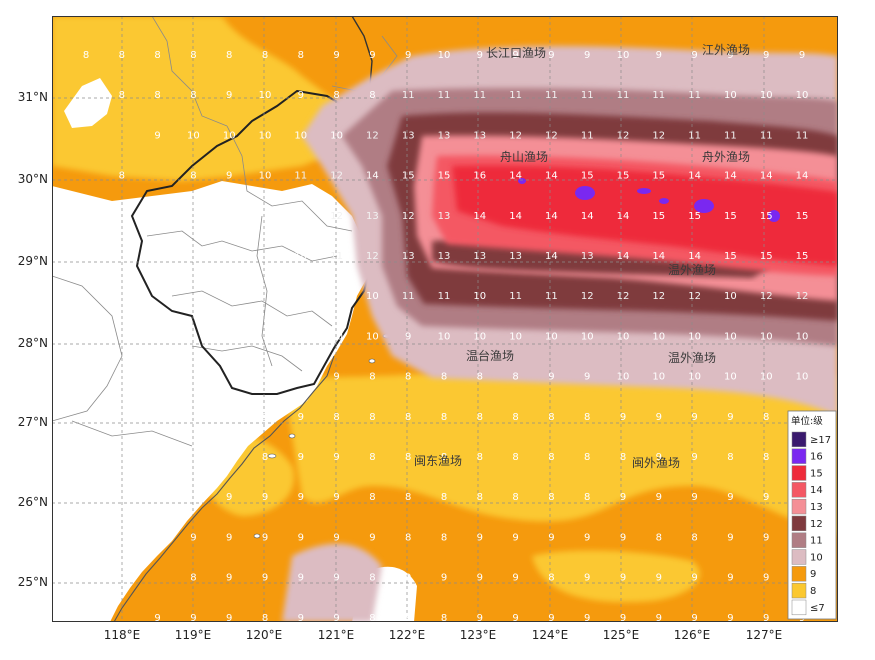 The height and width of the screenshot is (660, 875). Describe the element at coordinates (193, 635) in the screenshot. I see `lon-label: 119°E` at that location.